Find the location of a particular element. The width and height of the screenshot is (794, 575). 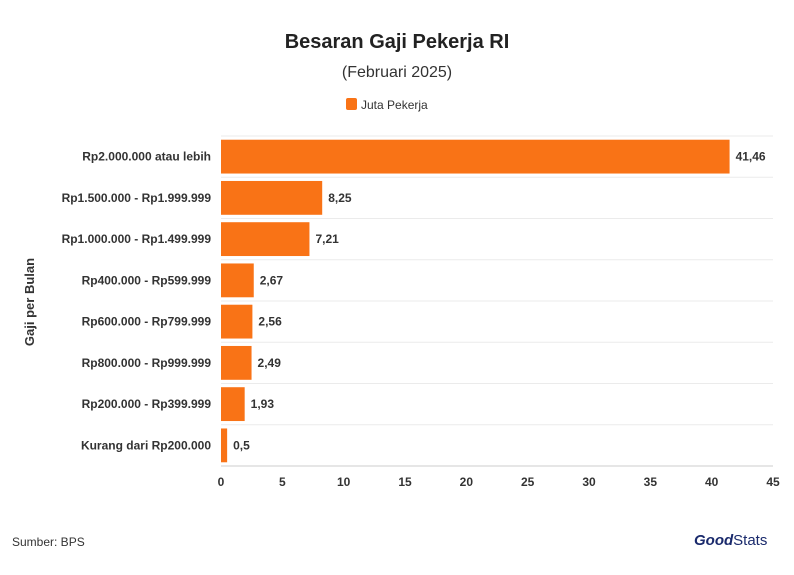

value-label: 0,5 is located at coordinates (241, 445).